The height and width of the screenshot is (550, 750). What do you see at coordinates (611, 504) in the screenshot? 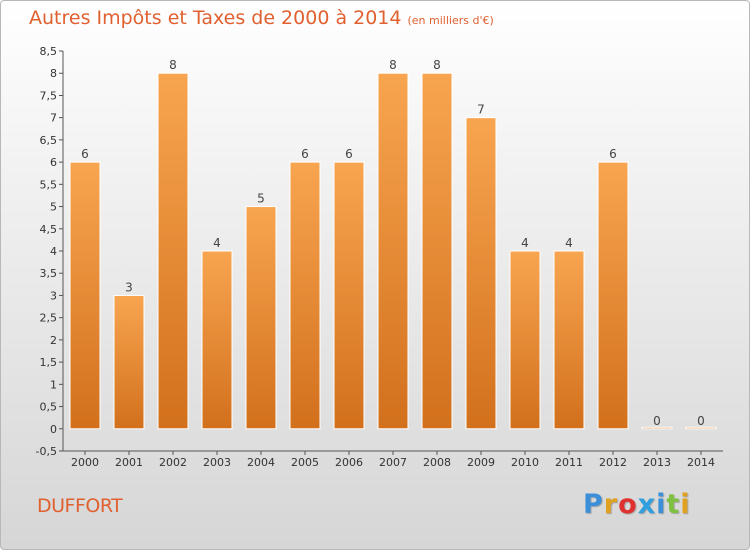
I see `logo-letter: r` at bounding box center [611, 504].